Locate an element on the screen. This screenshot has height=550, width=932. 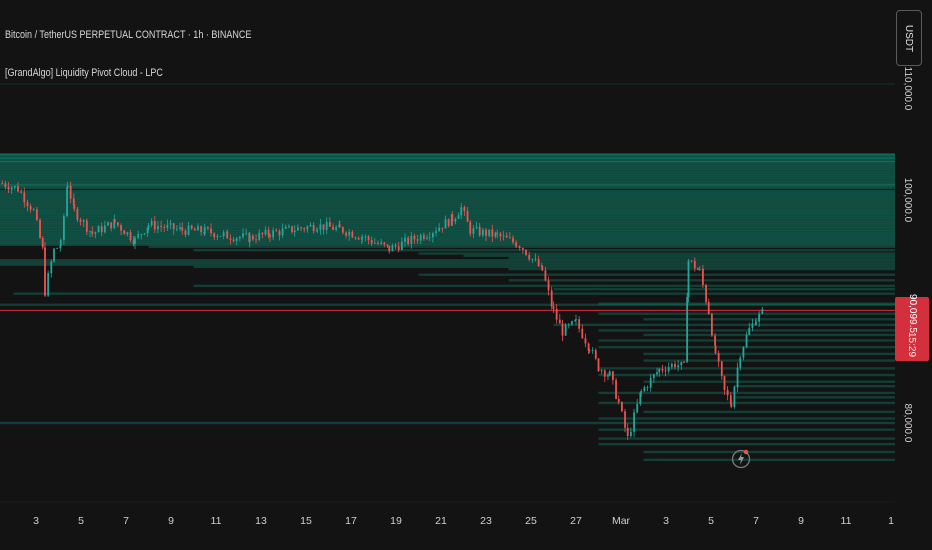
indicator-title: [GrandAlgo] Liquidity Pivot Cloud - LPC is located at coordinates (84, 73).